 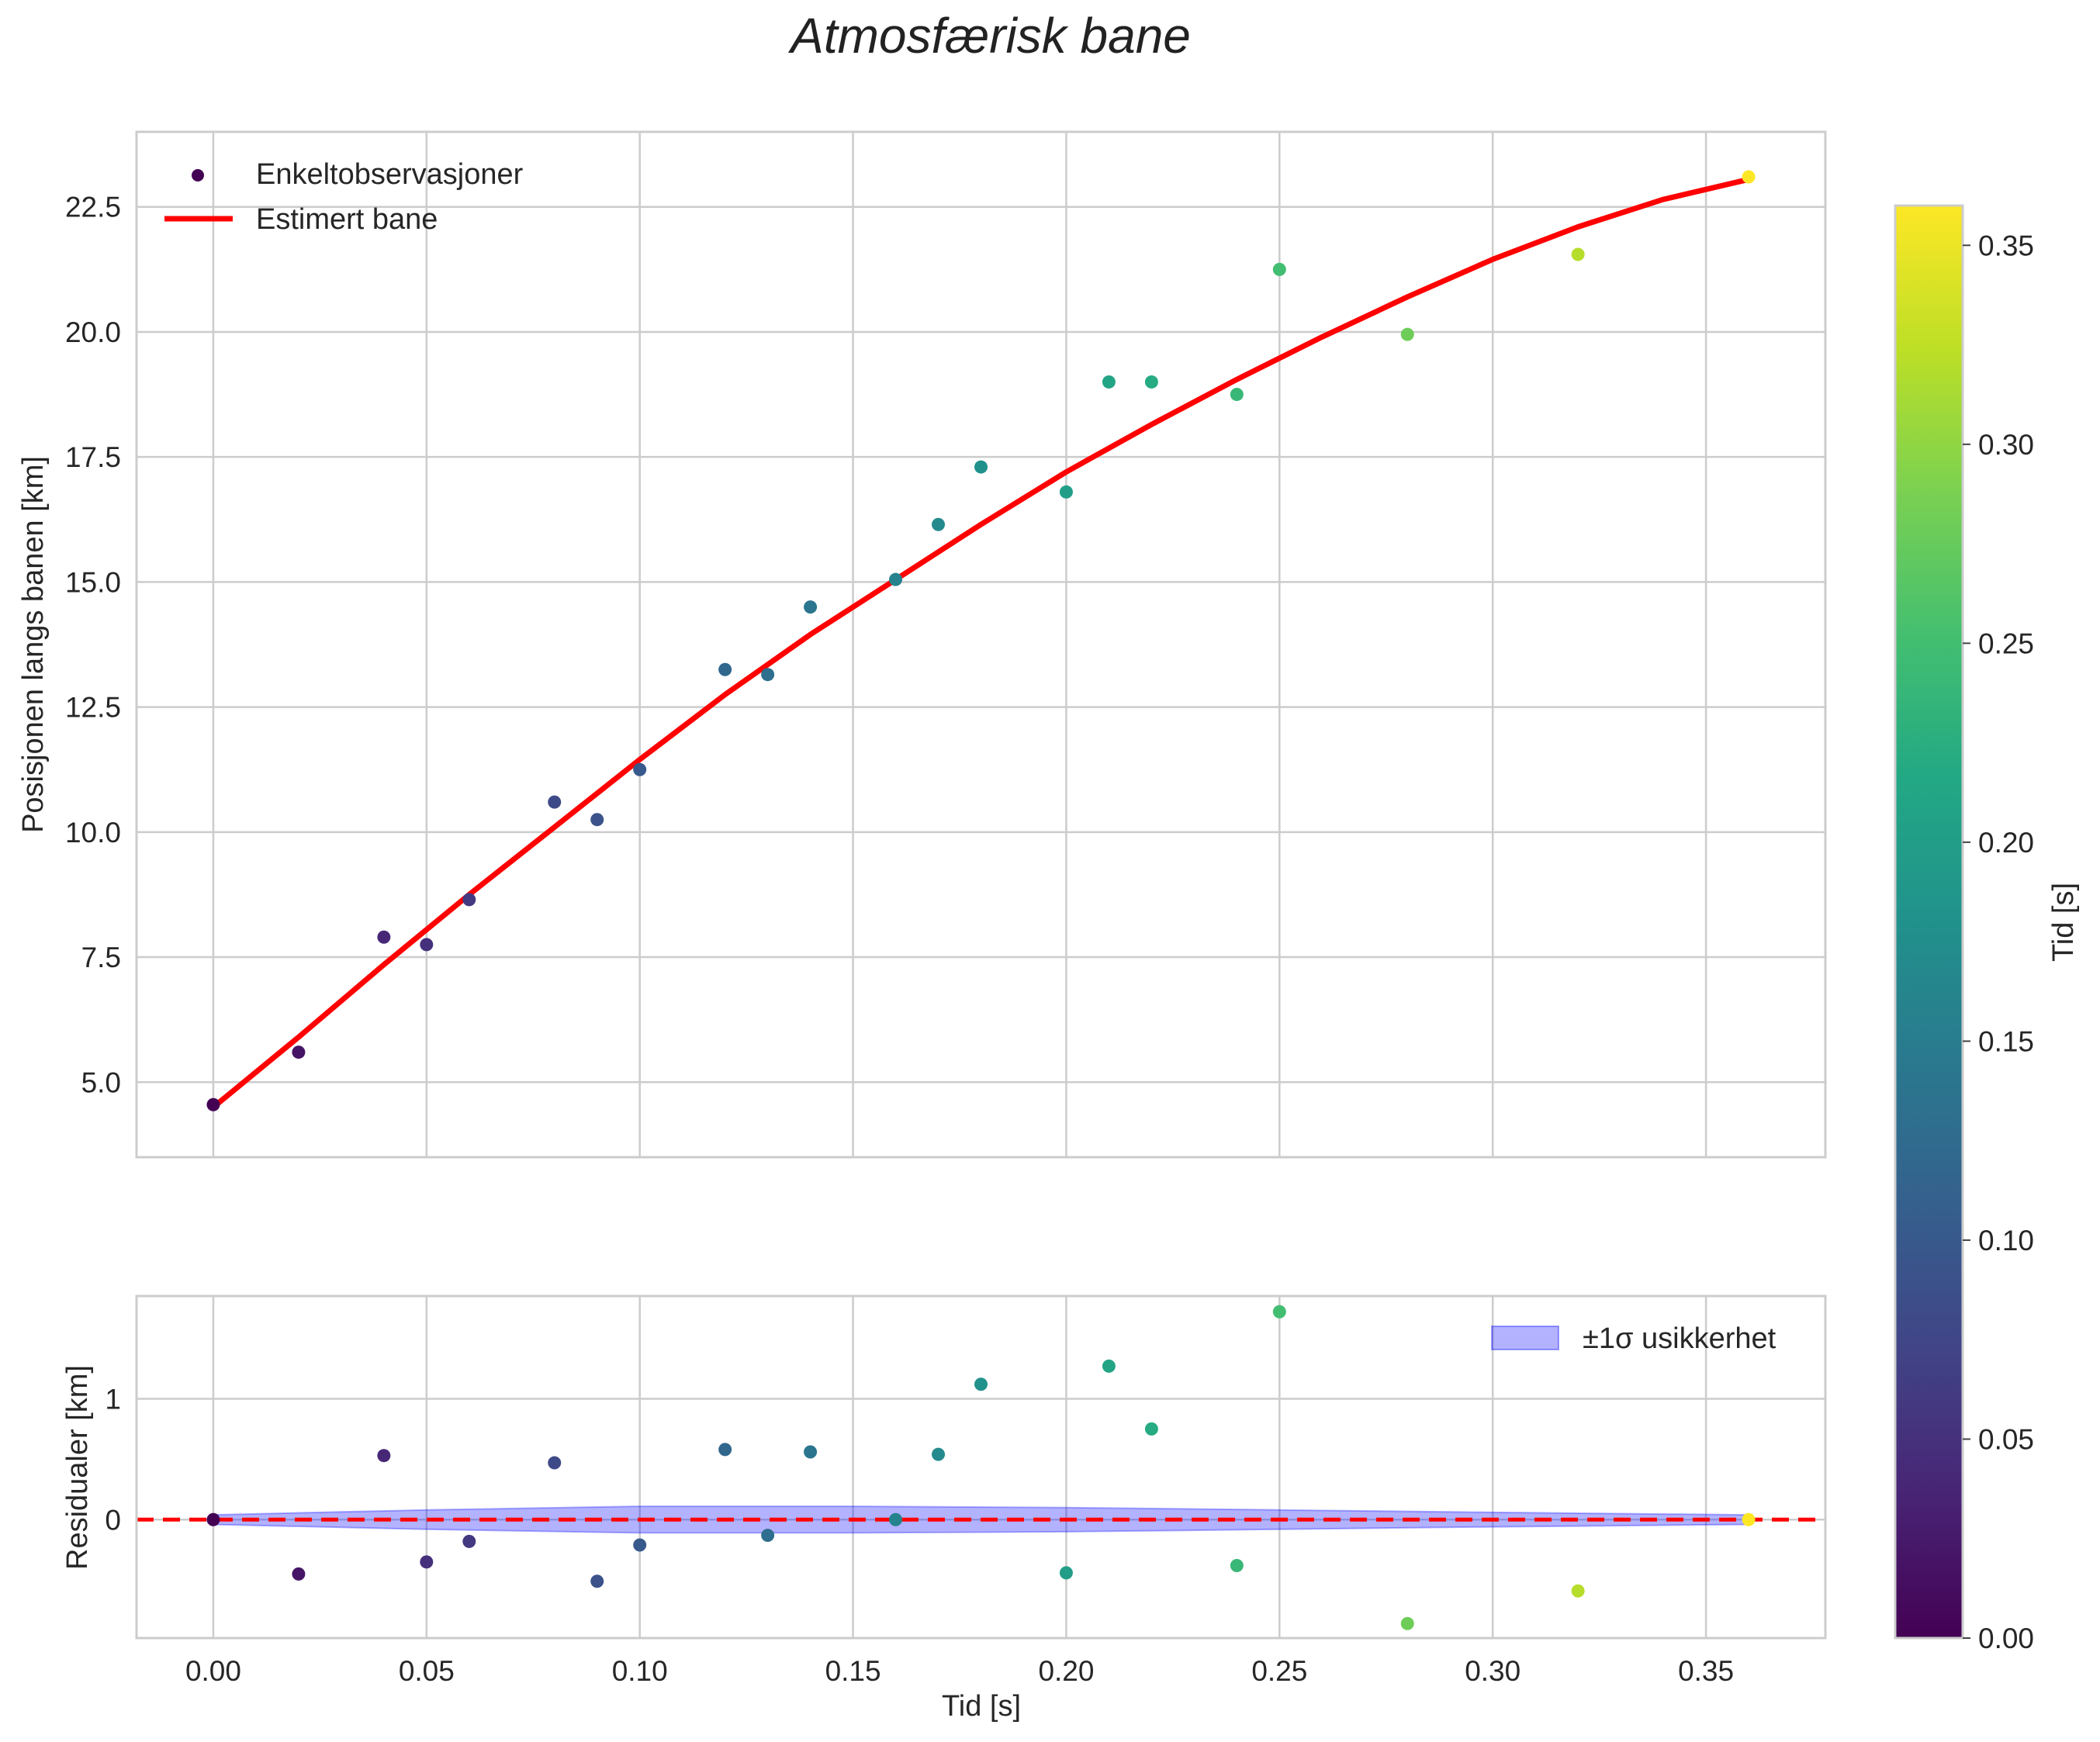 I want to click on top-y-tick-label: 7.5, so click(x=101, y=957).